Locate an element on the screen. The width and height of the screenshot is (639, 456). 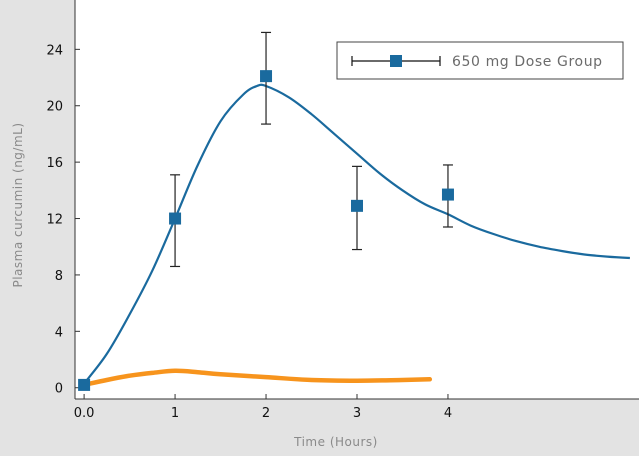
y-tick-label: 20 is located at coordinates (54, 107).